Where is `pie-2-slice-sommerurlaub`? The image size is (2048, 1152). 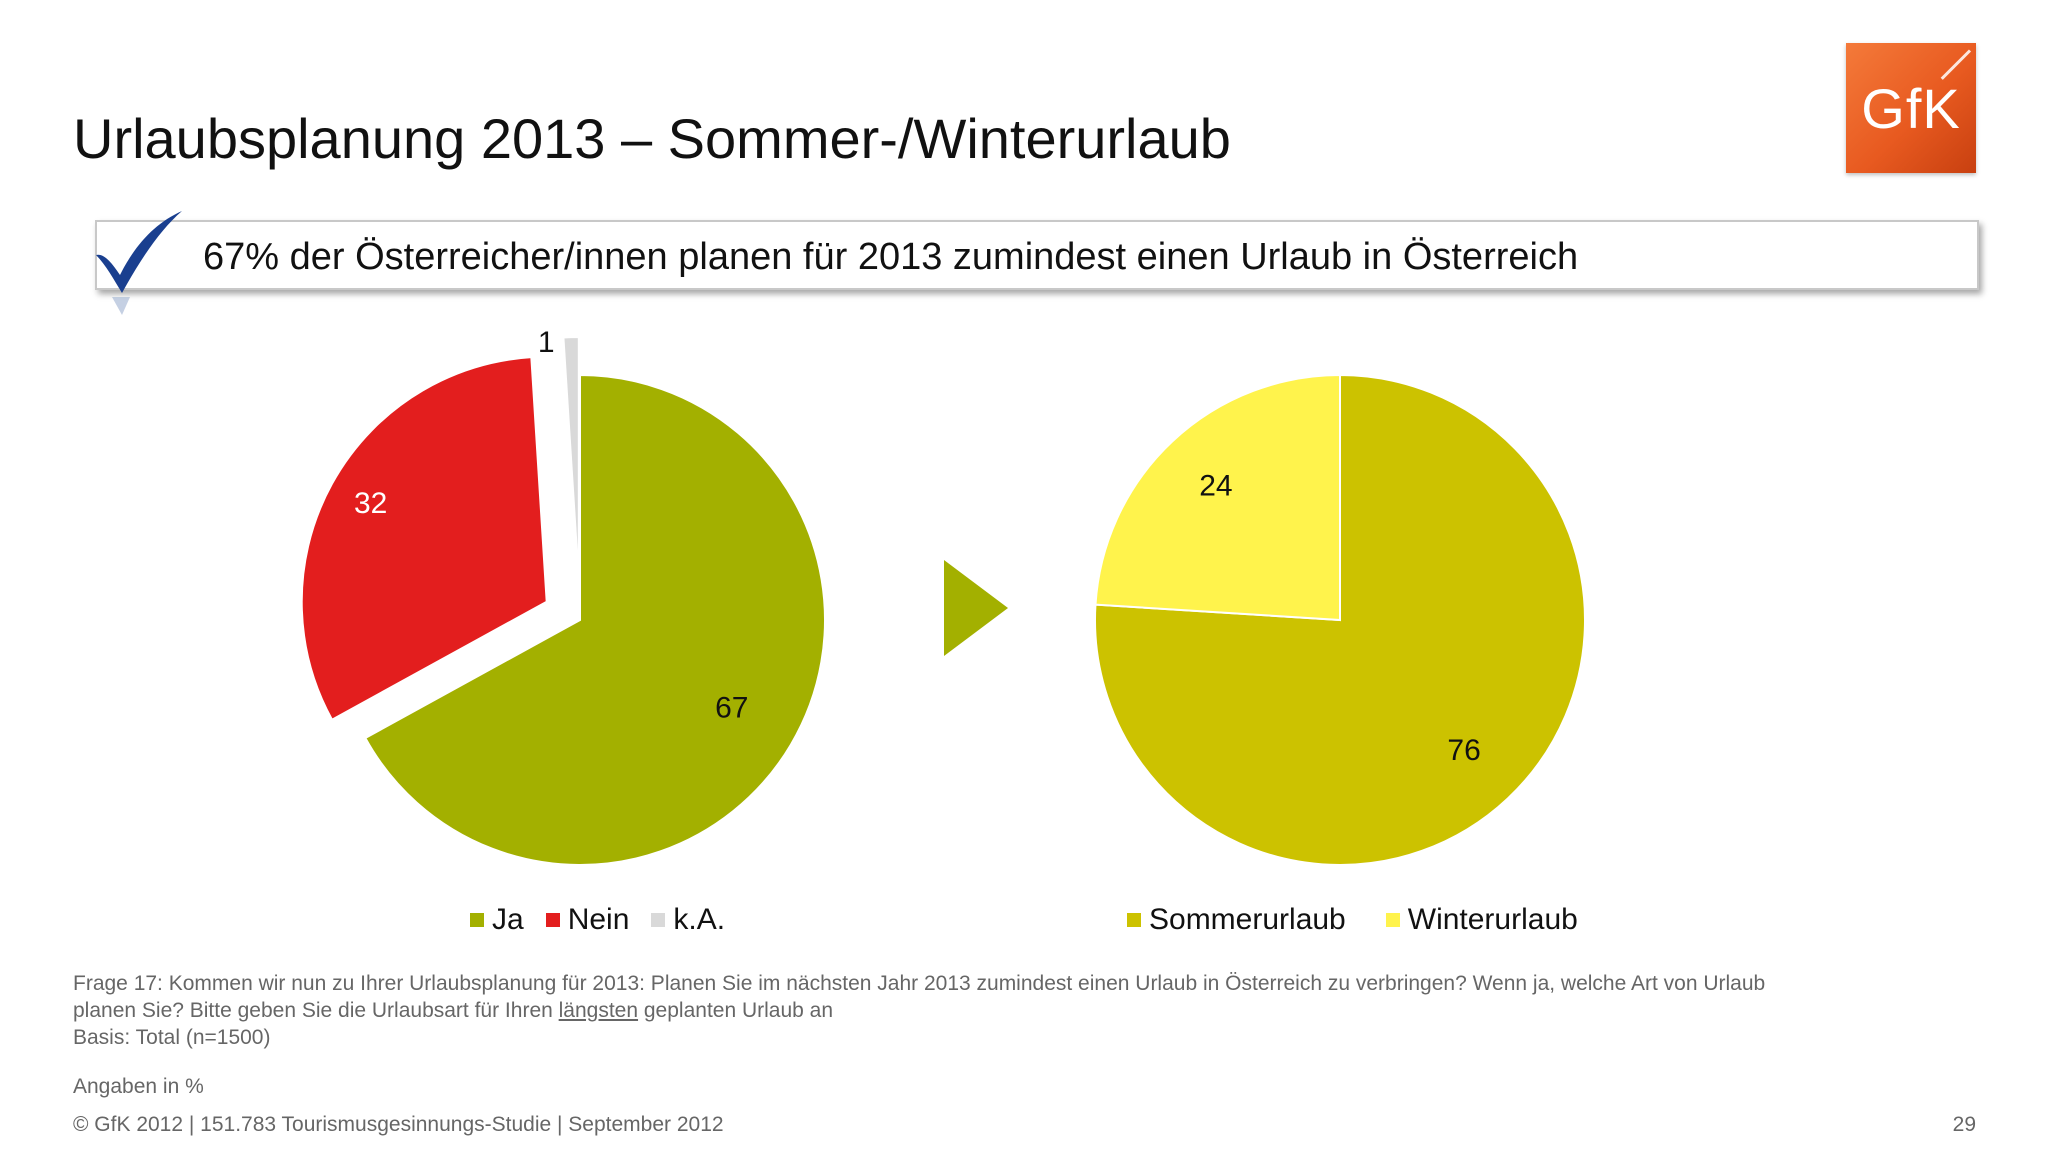
pie-2-slice-sommerurlaub is located at coordinates (1340, 619).